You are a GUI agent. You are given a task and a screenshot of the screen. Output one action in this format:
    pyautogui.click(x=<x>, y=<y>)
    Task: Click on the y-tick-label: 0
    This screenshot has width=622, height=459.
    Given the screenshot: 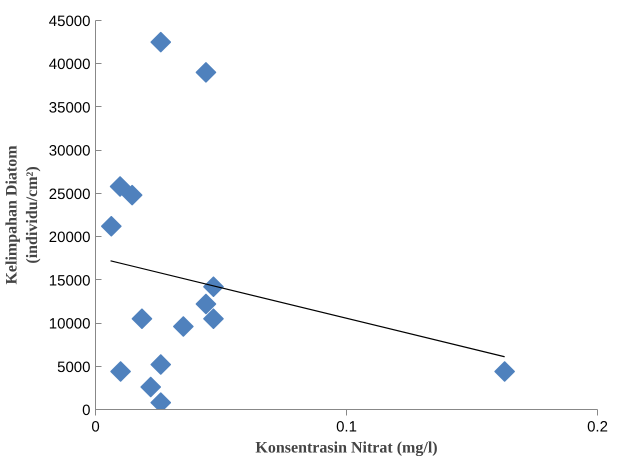 What is the action you would take?
    pyautogui.click(x=86, y=410)
    